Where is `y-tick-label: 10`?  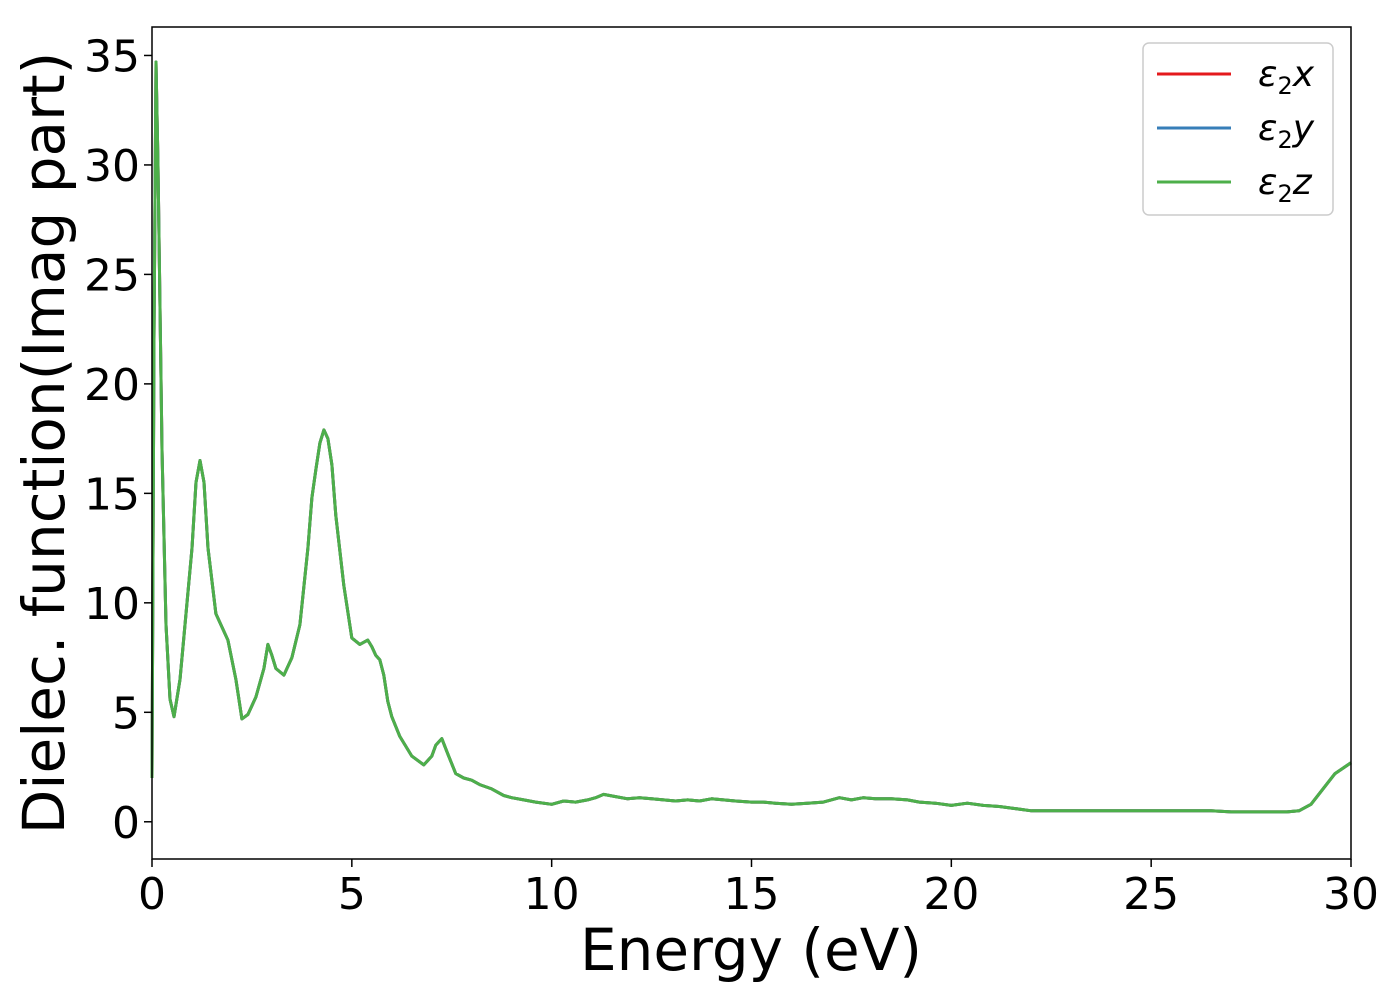 y-tick-label: 10 is located at coordinates (112, 604).